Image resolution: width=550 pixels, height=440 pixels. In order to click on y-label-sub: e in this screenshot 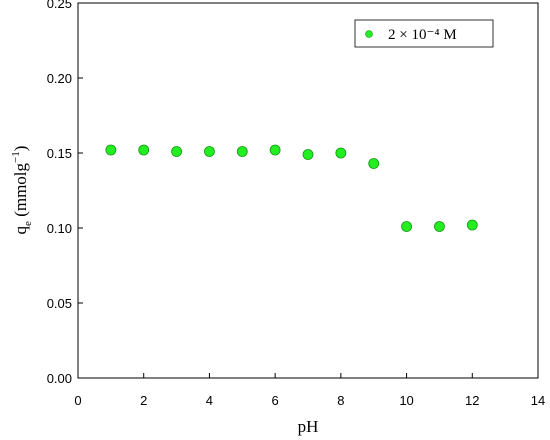, I will do `click(28, 223)`.